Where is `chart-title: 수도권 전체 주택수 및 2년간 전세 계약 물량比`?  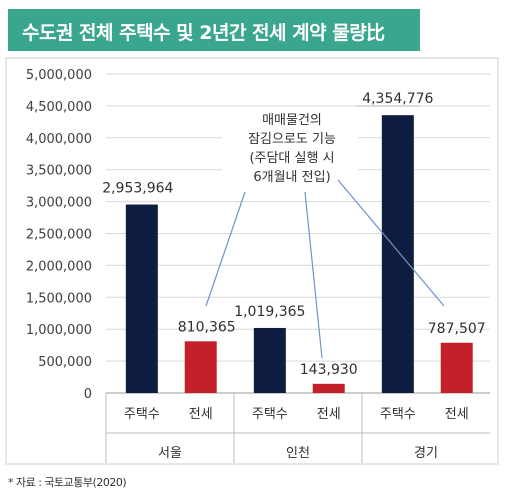 chart-title: 수도권 전체 주택수 및 2년간 전세 계약 물량比 is located at coordinates (203, 33).